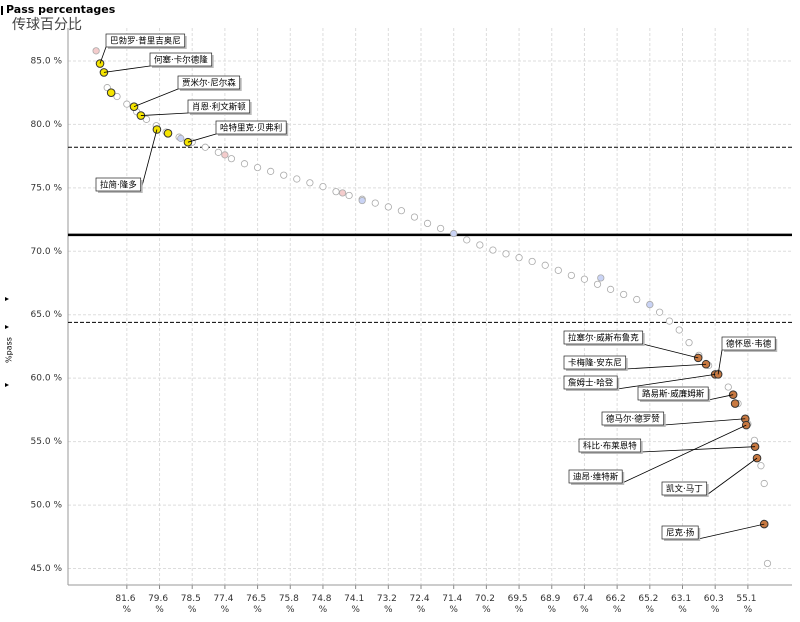 The height and width of the screenshot is (622, 800). Describe the element at coordinates (631, 344) in the screenshot. I see `annotation: 拉塞尔·威斯布鲁克` at that location.